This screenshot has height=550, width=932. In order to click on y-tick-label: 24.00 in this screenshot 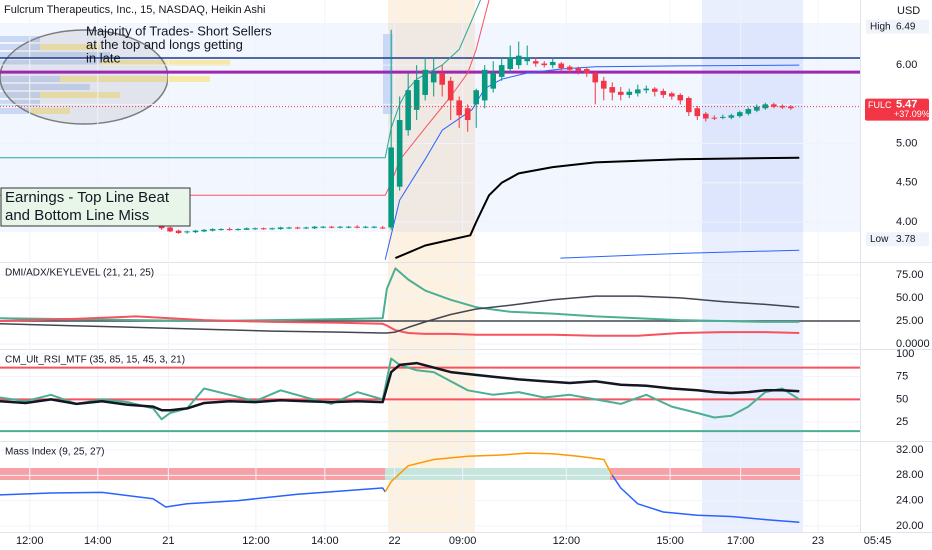, I will do `click(910, 501)`.